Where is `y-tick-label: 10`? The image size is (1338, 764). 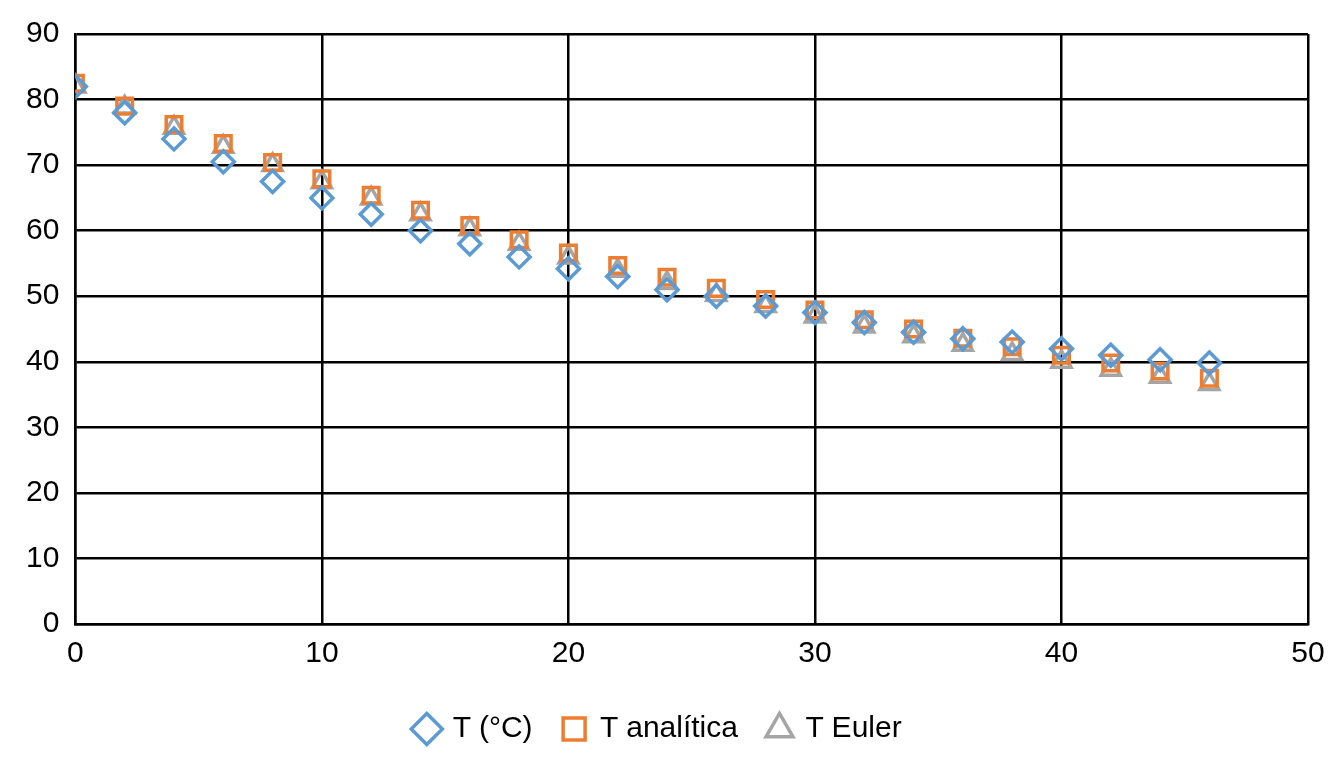
y-tick-label: 10 is located at coordinates (42, 556).